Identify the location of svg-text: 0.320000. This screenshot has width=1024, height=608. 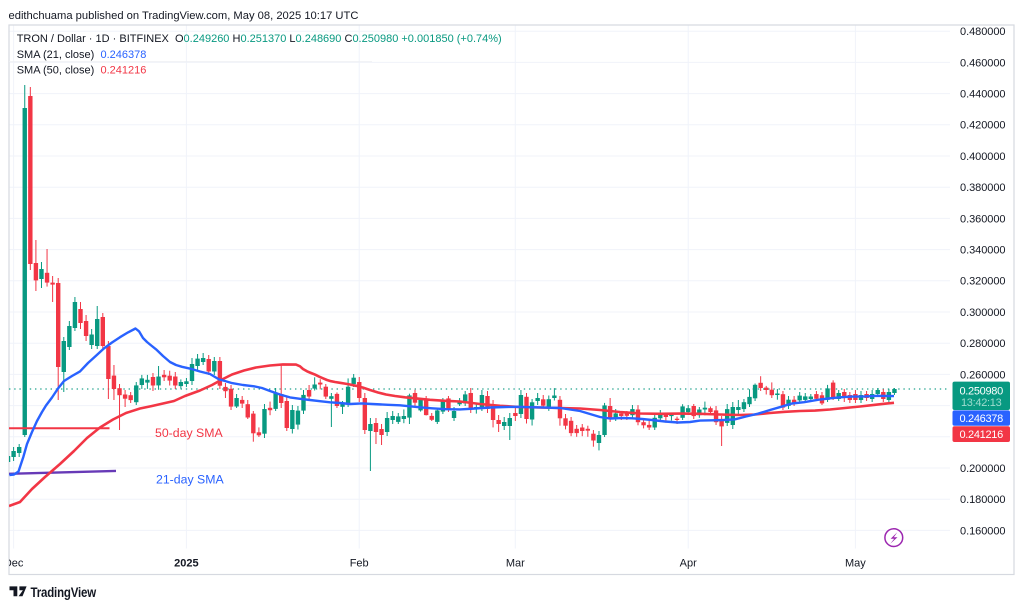
(982, 282).